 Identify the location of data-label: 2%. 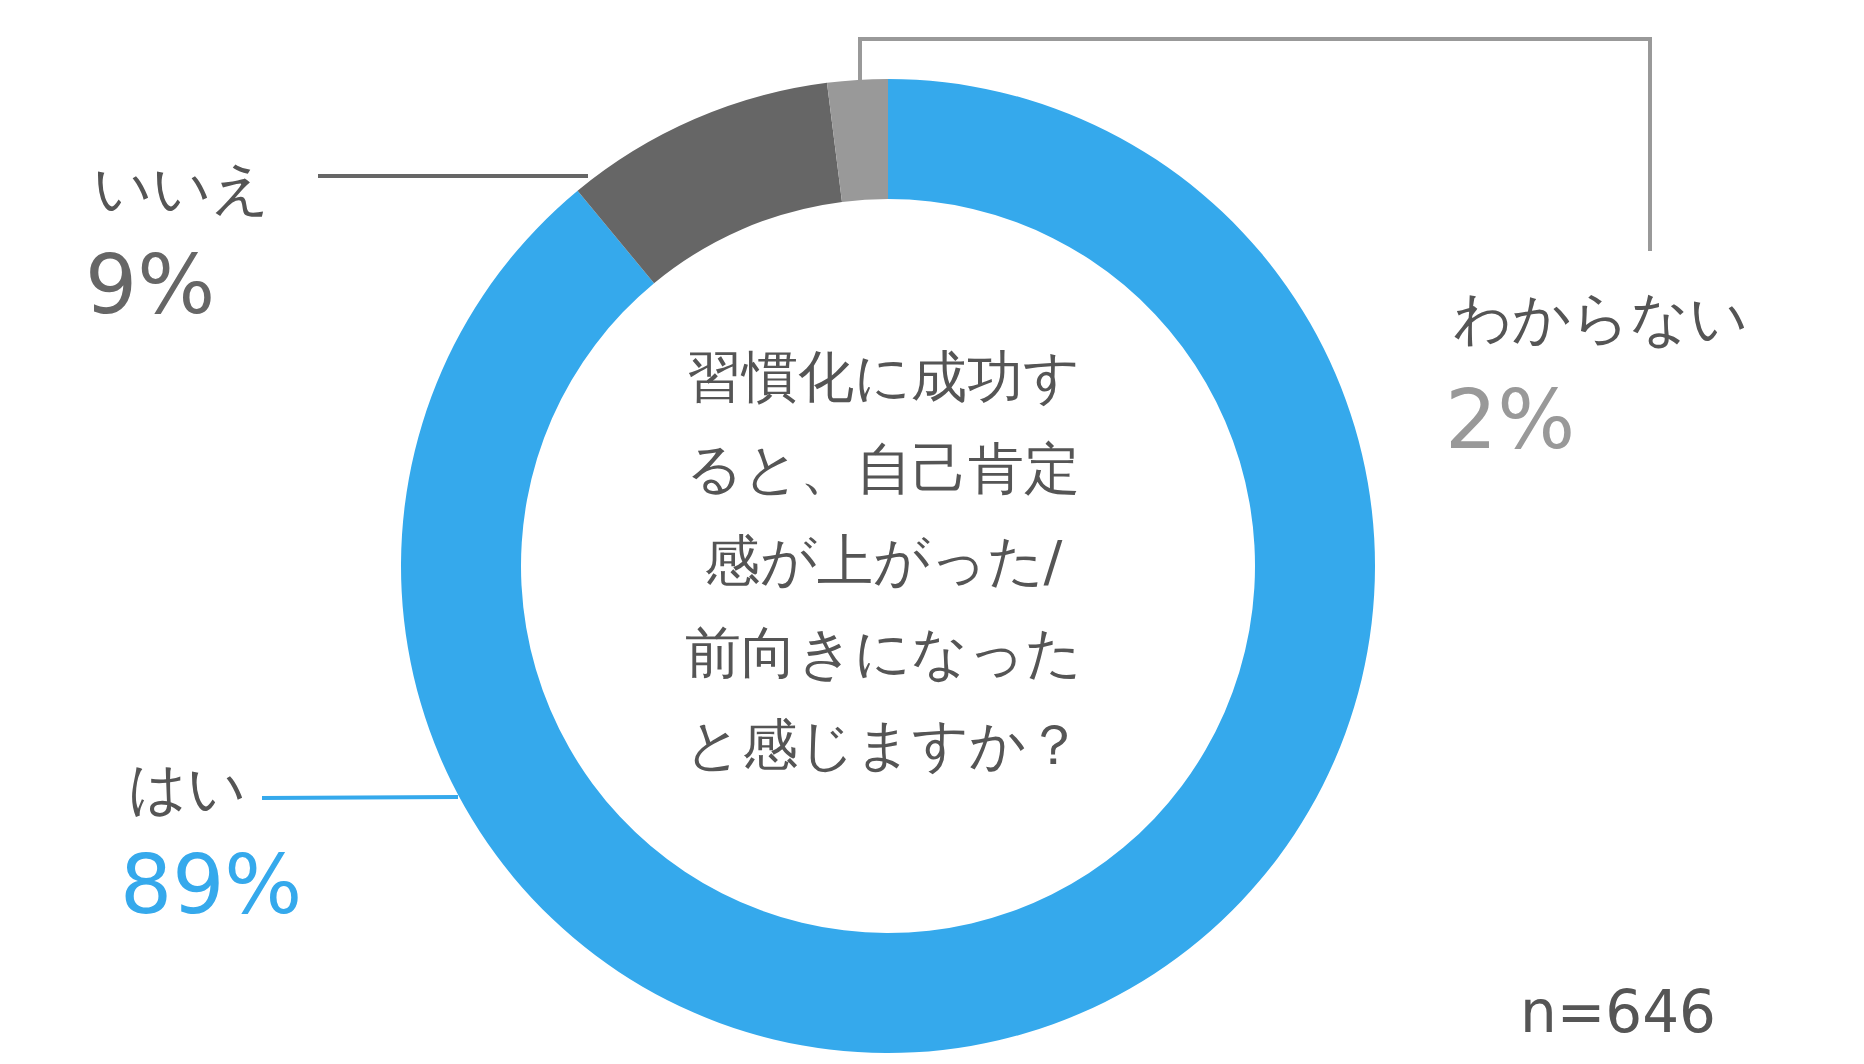
(1510, 419).